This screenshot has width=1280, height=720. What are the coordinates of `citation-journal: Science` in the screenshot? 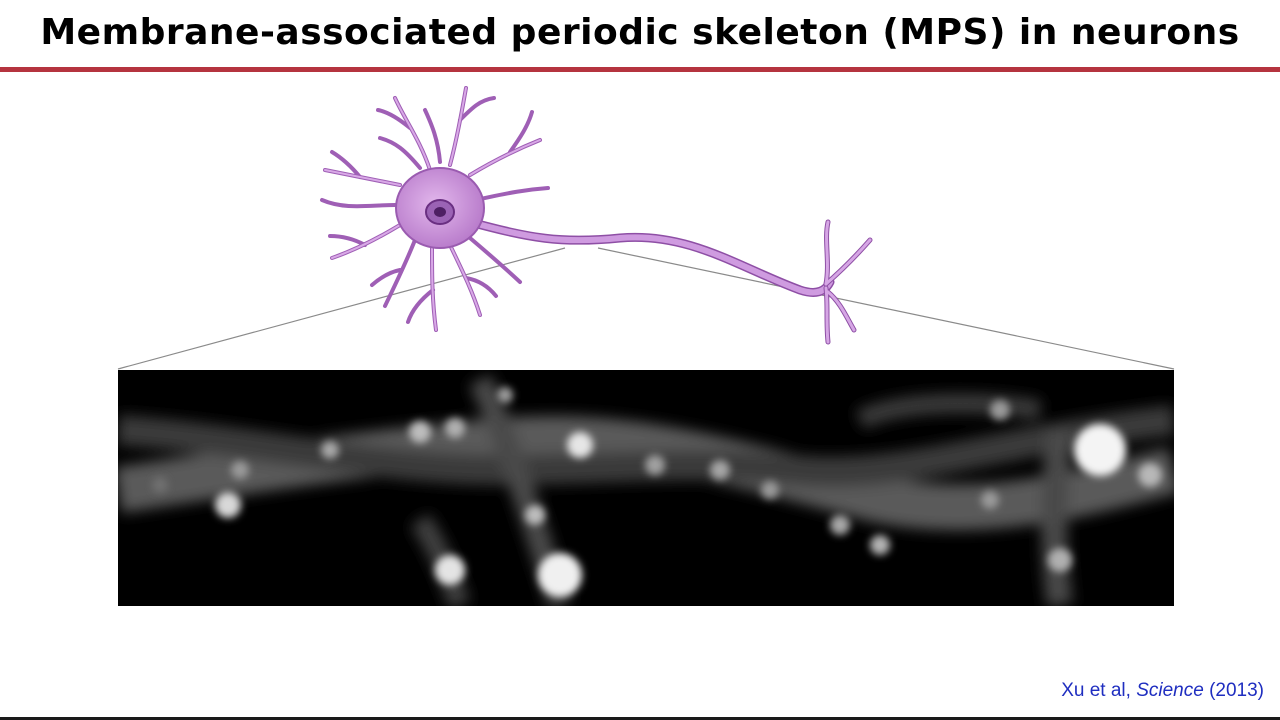 It's located at (1170, 690).